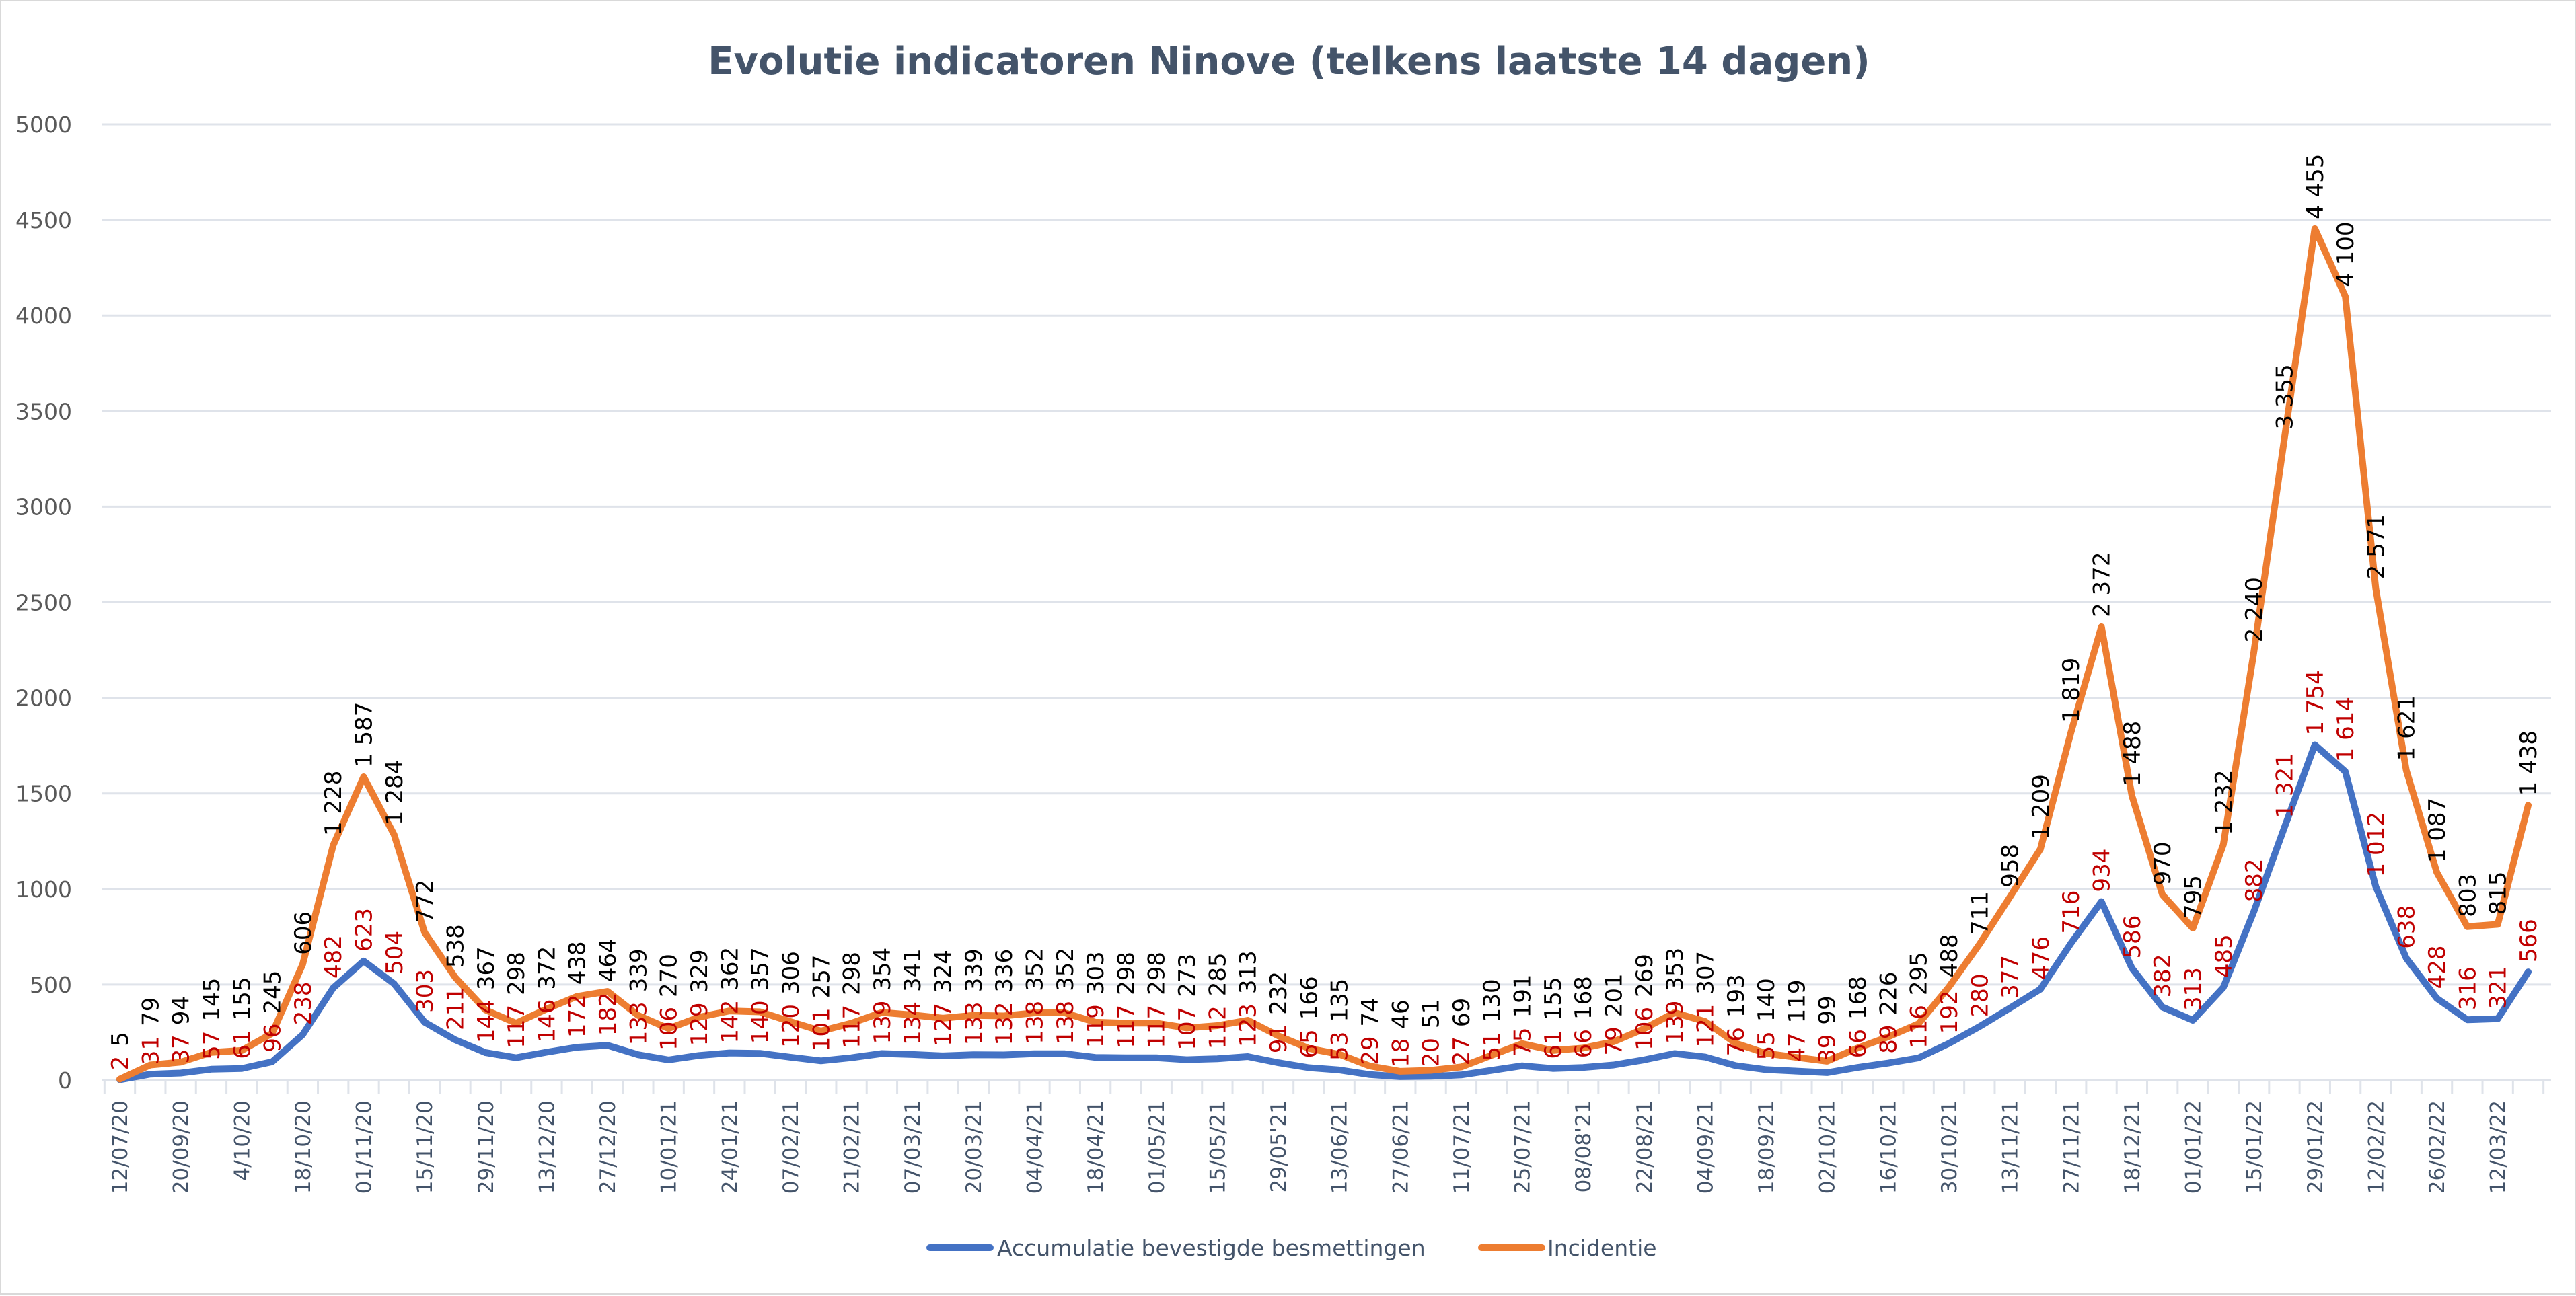 This screenshot has height=1296, width=2576. What do you see at coordinates (913, 970) in the screenshot?
I see `data-label-incidentie: 341` at bounding box center [913, 970].